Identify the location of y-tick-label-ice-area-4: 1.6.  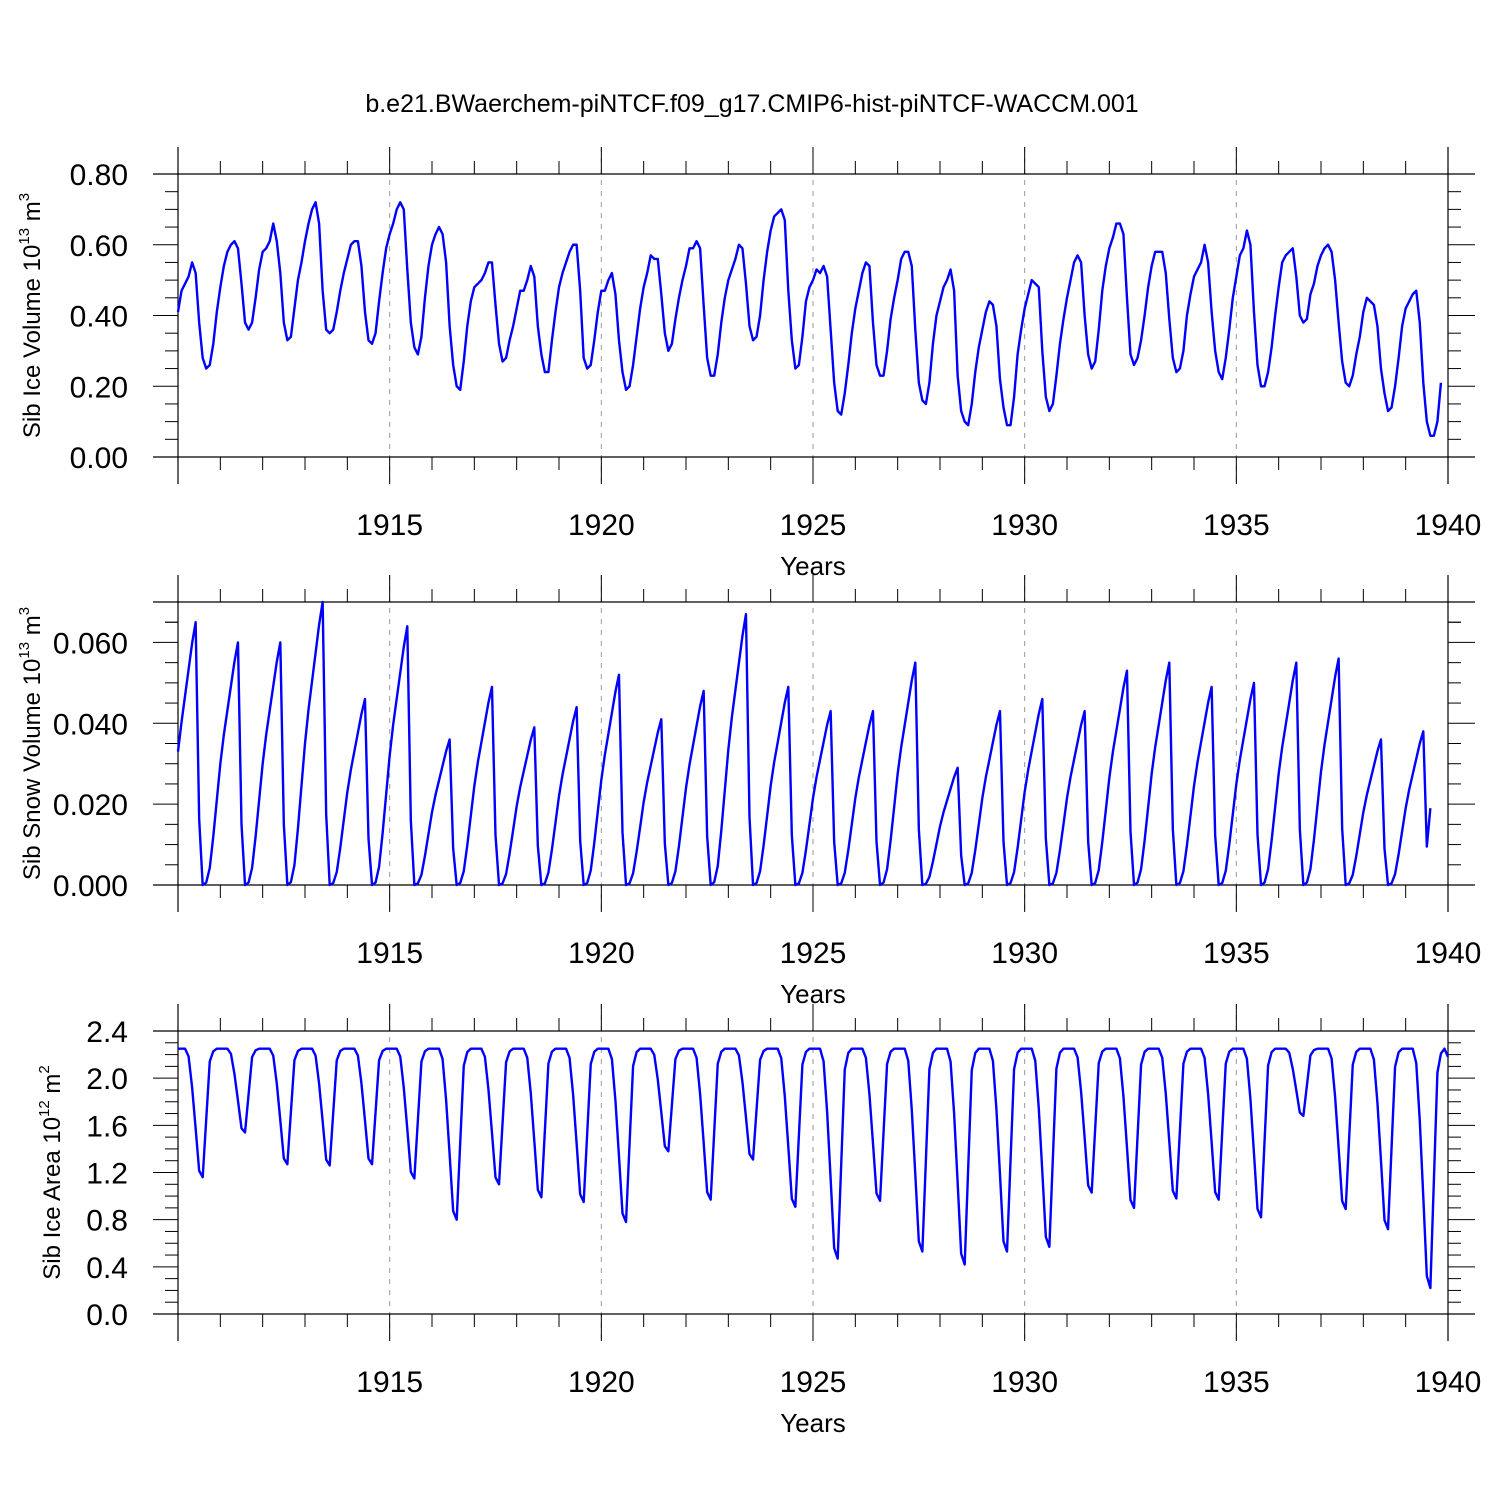
(107, 1126).